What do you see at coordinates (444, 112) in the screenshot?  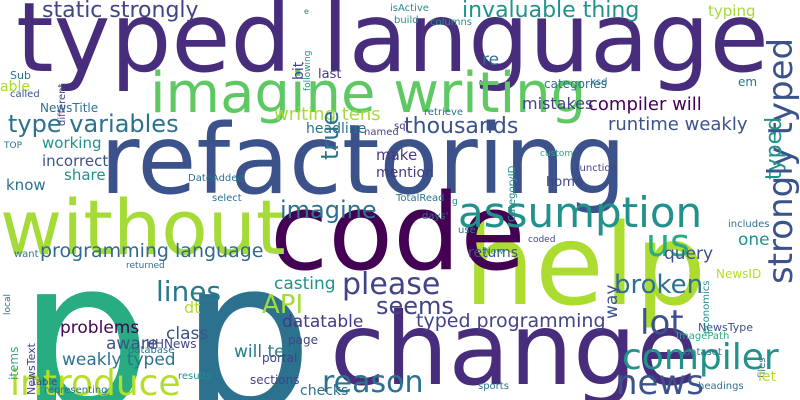 I see `cloud-word: retrieve` at bounding box center [444, 112].